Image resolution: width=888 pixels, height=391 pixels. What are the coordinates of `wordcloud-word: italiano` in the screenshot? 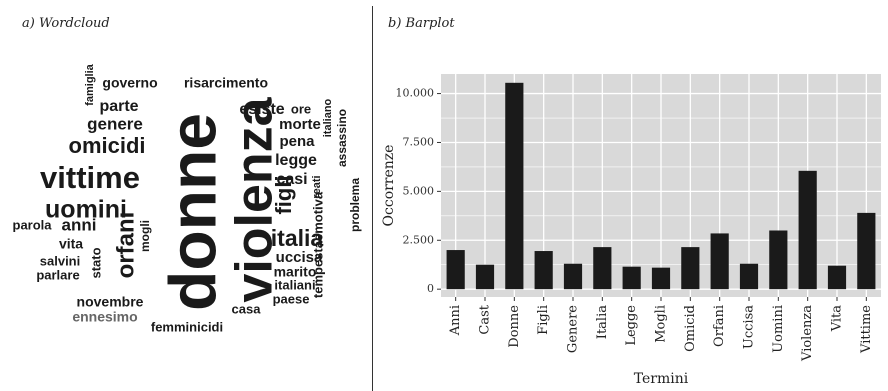 It's located at (328, 117).